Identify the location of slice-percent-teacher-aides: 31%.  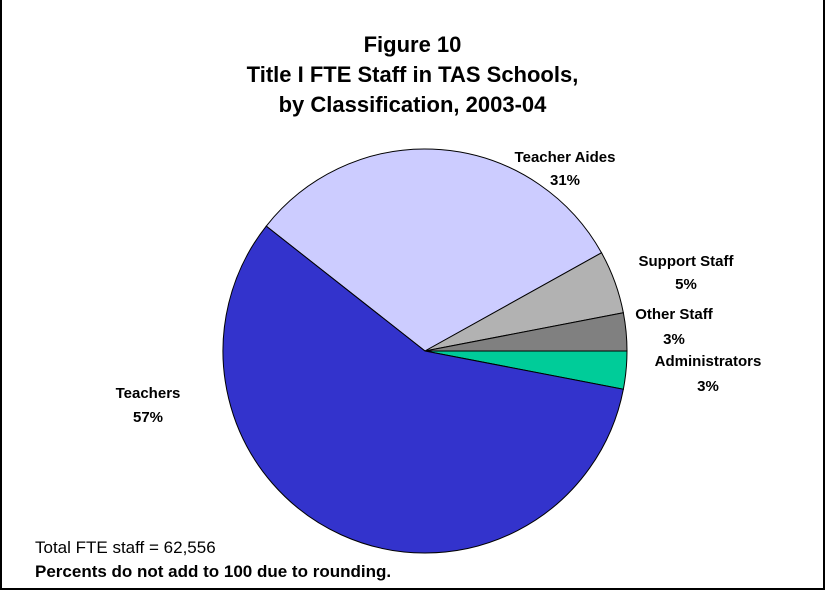
(565, 180).